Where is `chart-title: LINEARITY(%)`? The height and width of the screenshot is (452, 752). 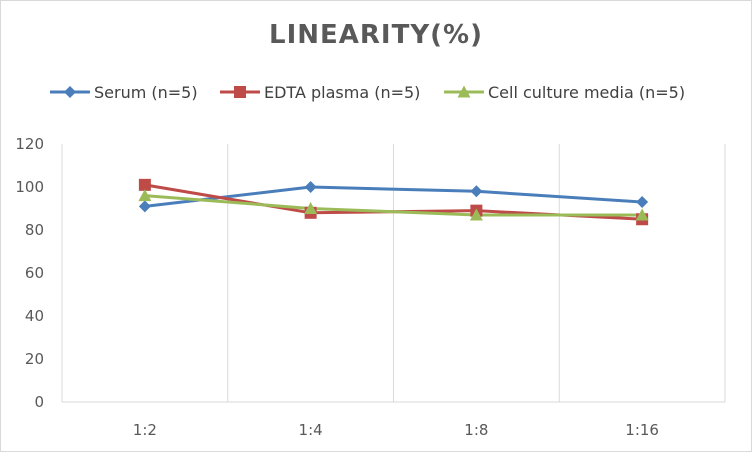 chart-title: LINEARITY(%) is located at coordinates (376, 35).